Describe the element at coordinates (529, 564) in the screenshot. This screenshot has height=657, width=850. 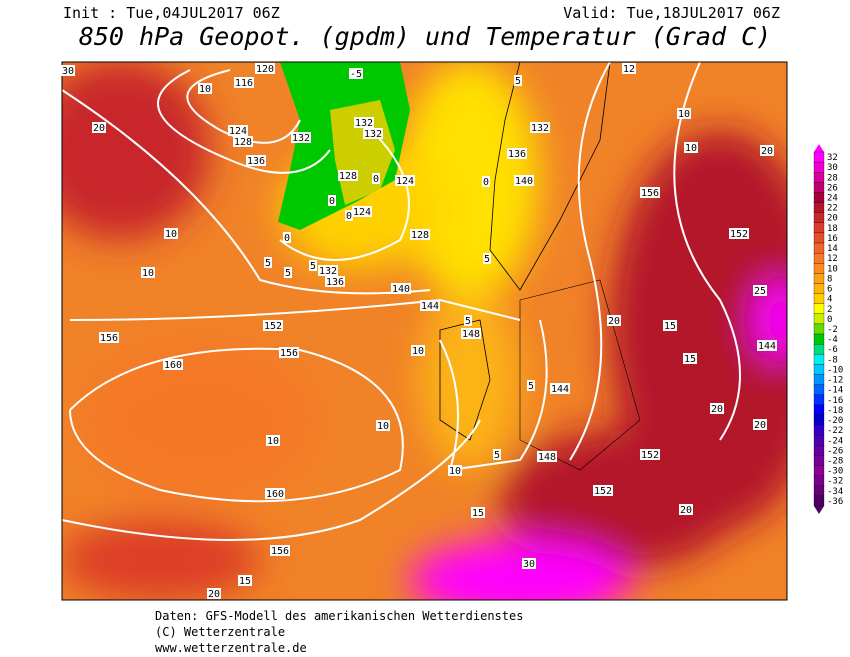
I see `contour-label: 30` at that location.